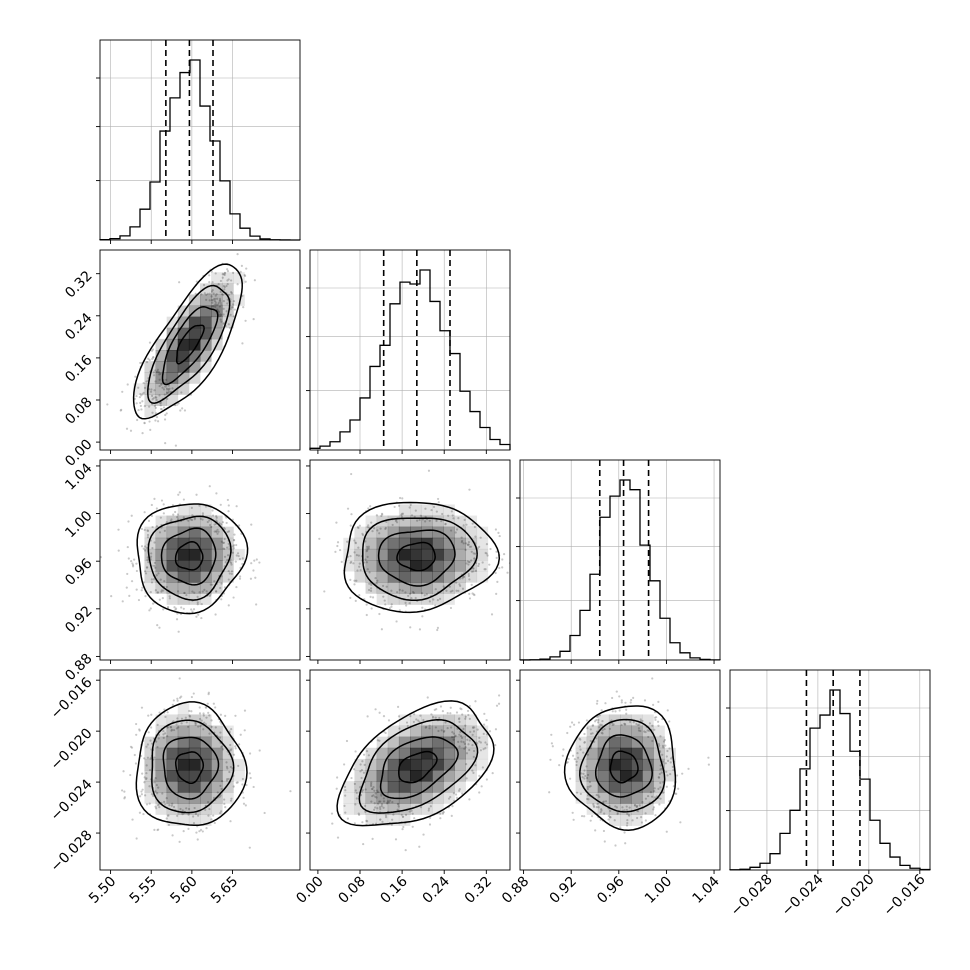 The width and height of the screenshot is (970, 970). I want to click on x-tick-label: 0.00, so click(309, 890).